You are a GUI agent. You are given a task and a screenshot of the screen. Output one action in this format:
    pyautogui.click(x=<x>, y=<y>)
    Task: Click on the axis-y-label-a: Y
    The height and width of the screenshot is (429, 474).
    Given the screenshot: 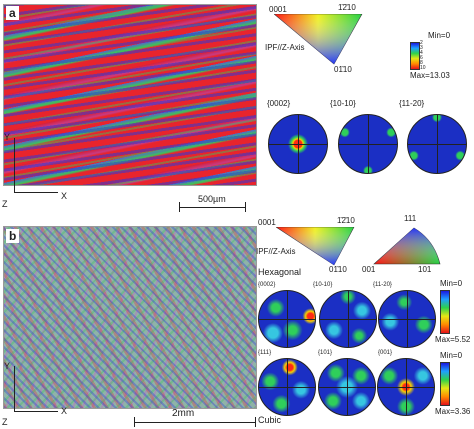 What is the action you would take?
    pyautogui.click(x=7, y=137)
    